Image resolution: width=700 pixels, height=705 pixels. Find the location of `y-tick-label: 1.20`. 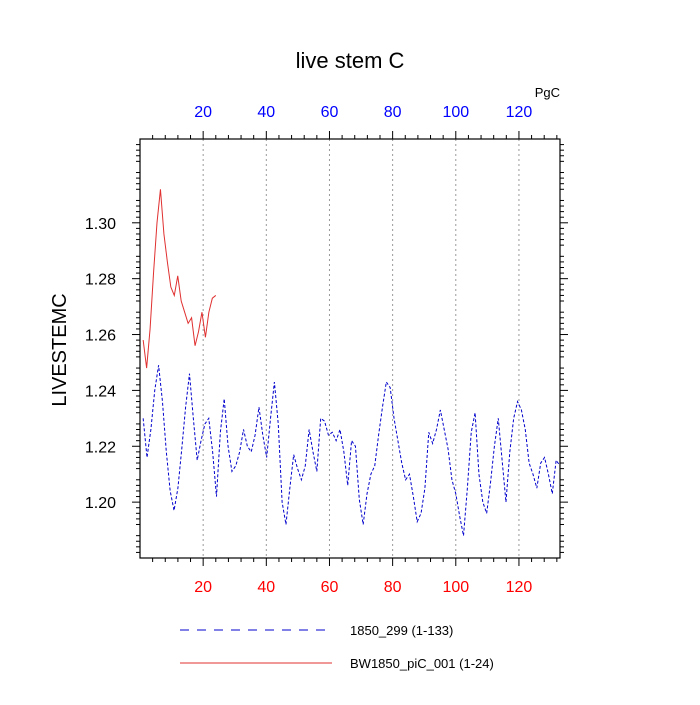

y-tick-label: 1.20 is located at coordinates (100, 503).